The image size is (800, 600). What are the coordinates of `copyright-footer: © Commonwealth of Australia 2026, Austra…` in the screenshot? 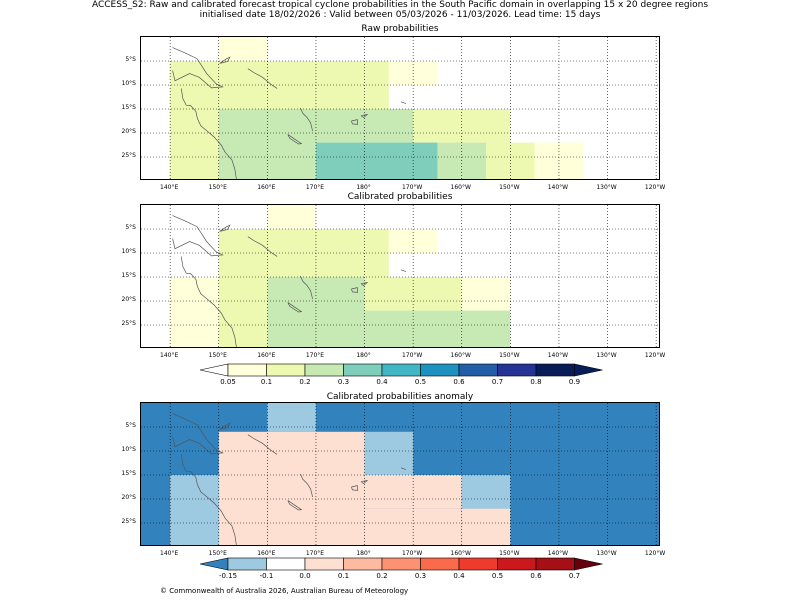 It's located at (284, 591).